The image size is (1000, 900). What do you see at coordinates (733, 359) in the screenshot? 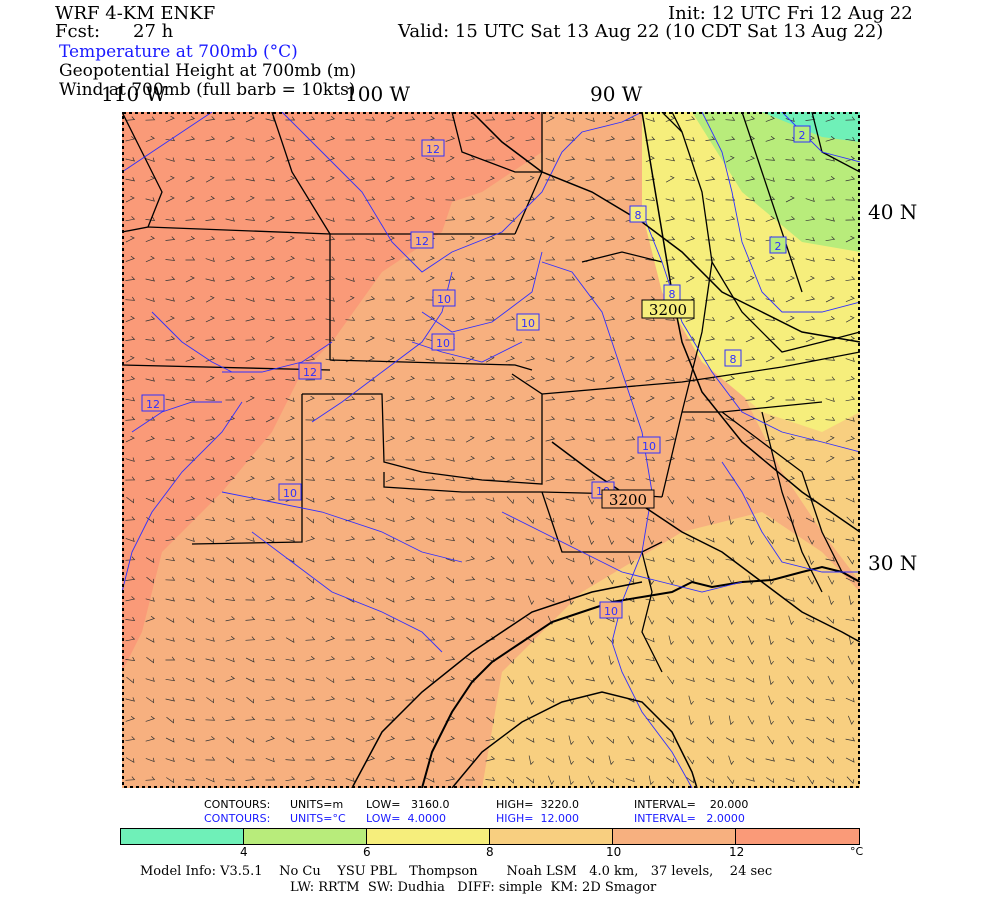
I see `svg-text: 8` at bounding box center [733, 359].